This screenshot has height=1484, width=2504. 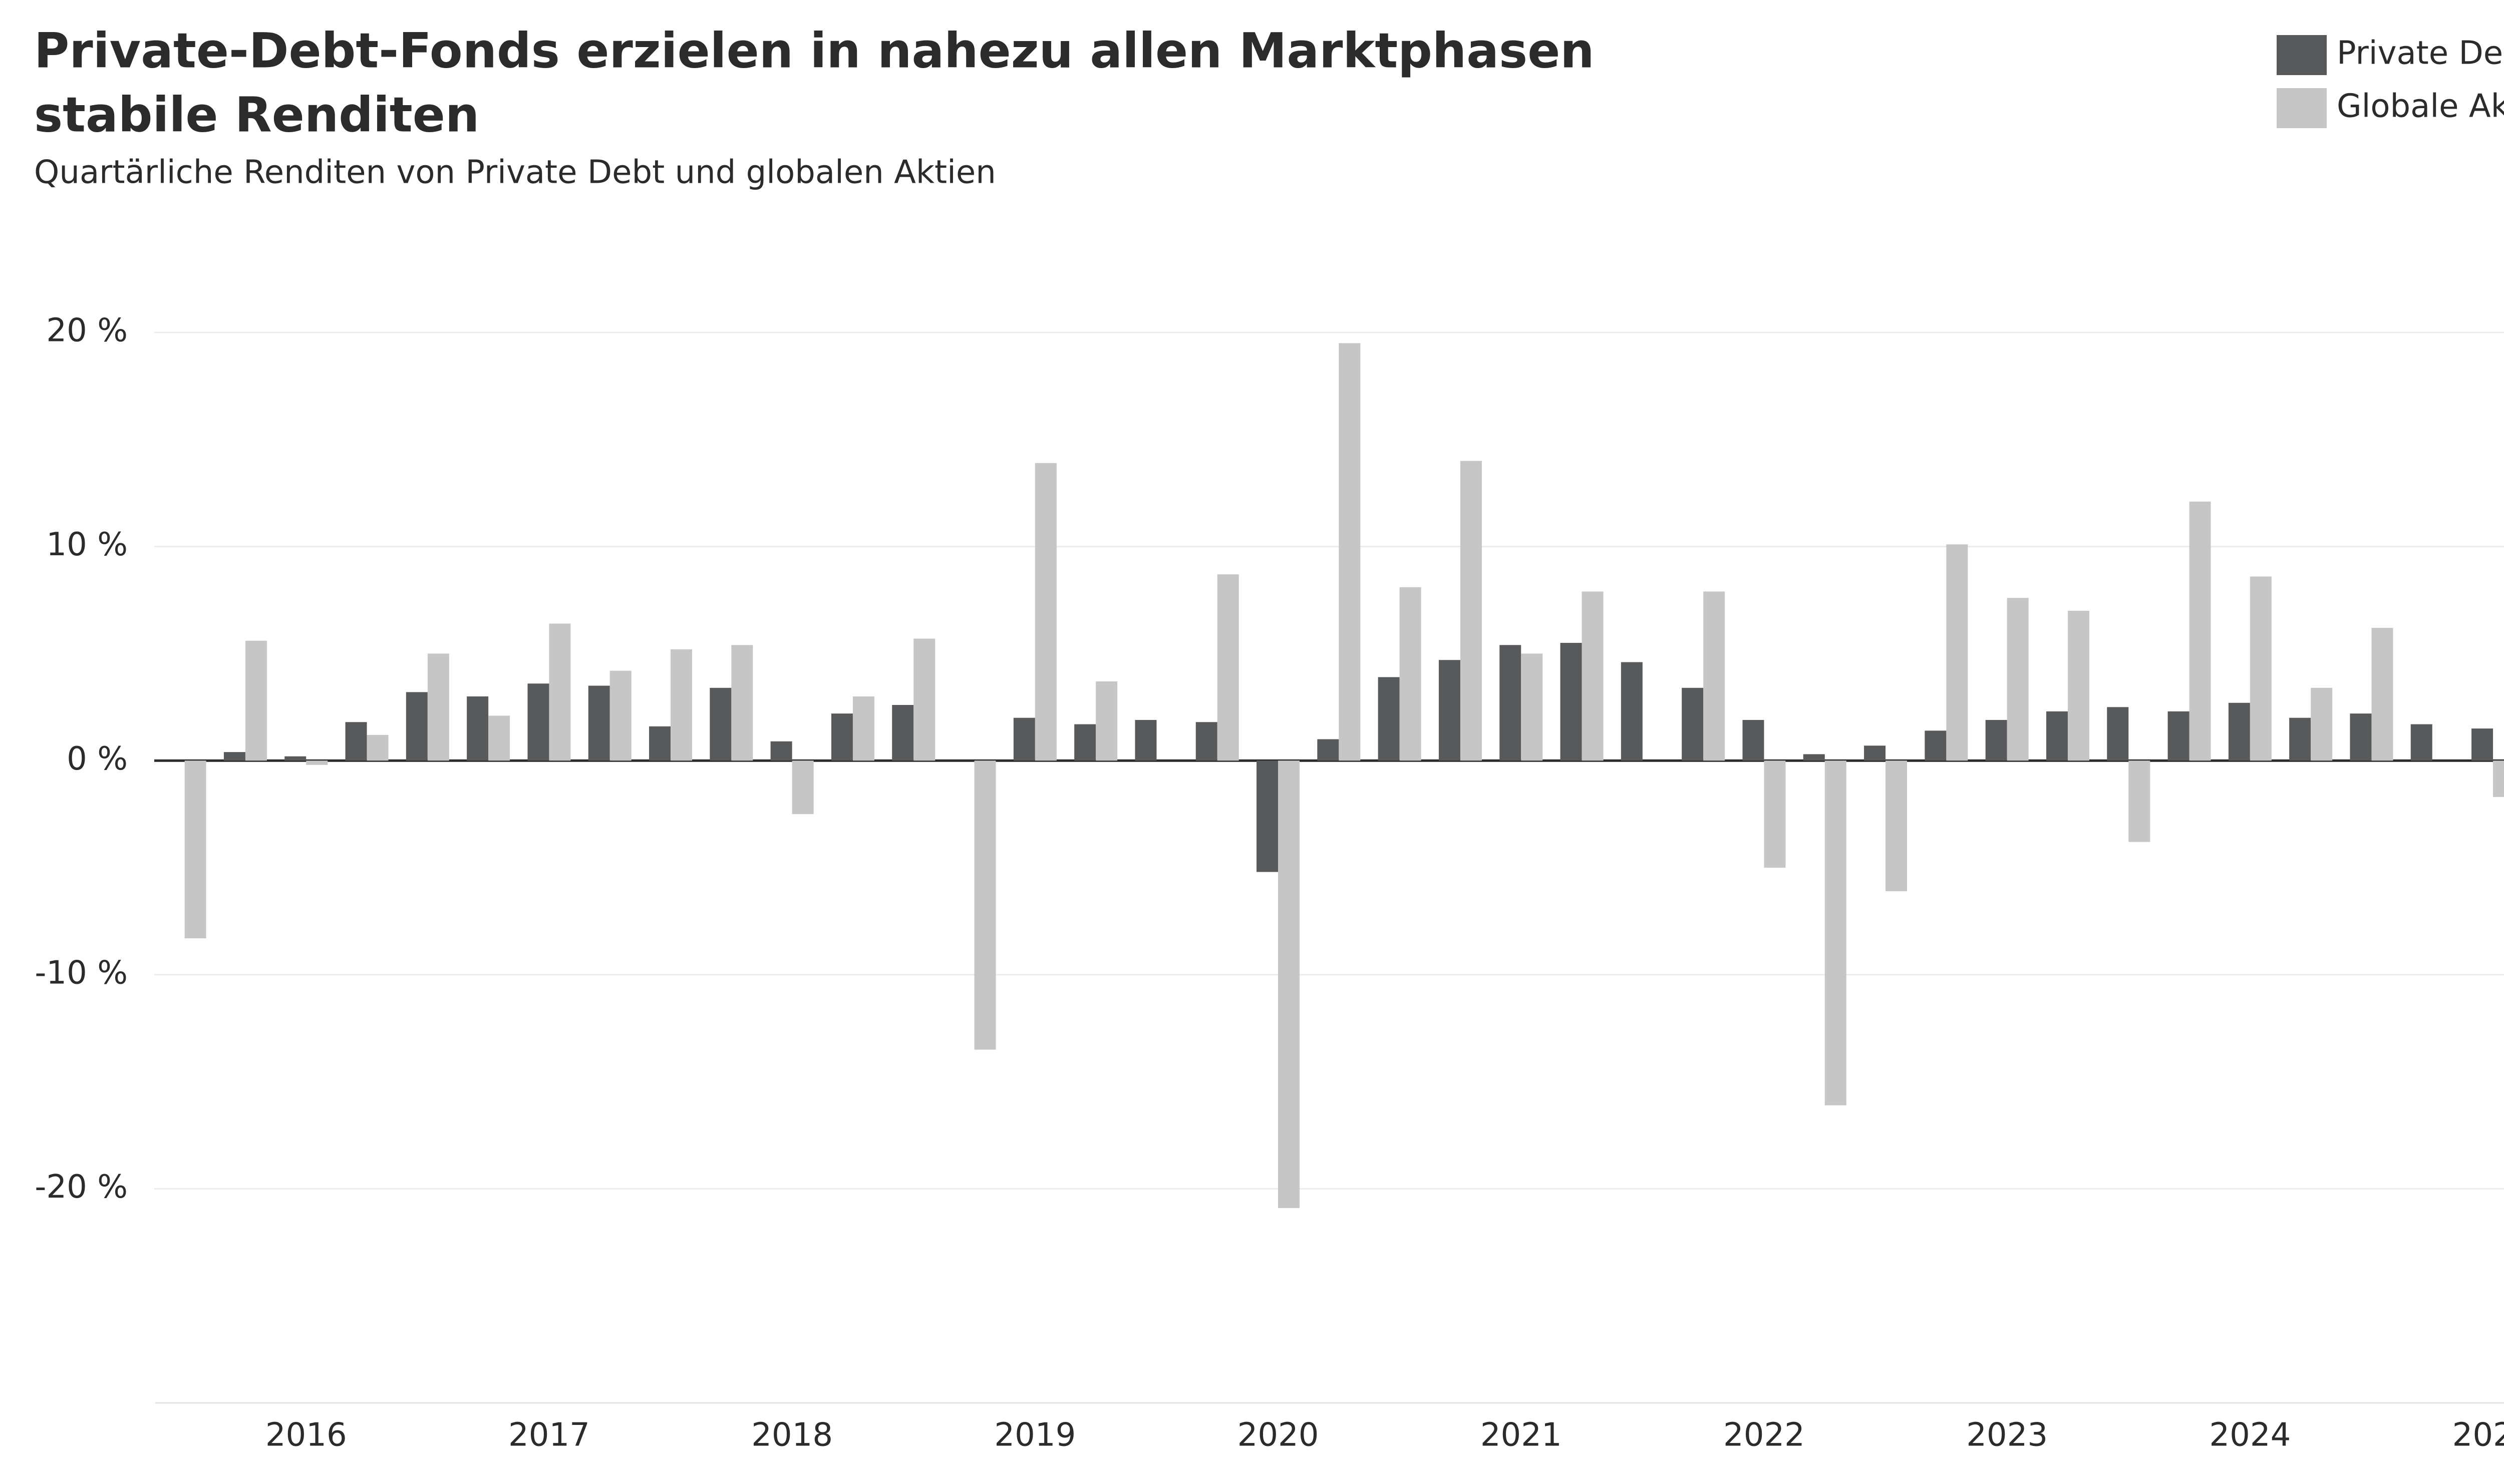 What do you see at coordinates (792, 1435) in the screenshot?
I see `x-tick-label: 2018` at bounding box center [792, 1435].